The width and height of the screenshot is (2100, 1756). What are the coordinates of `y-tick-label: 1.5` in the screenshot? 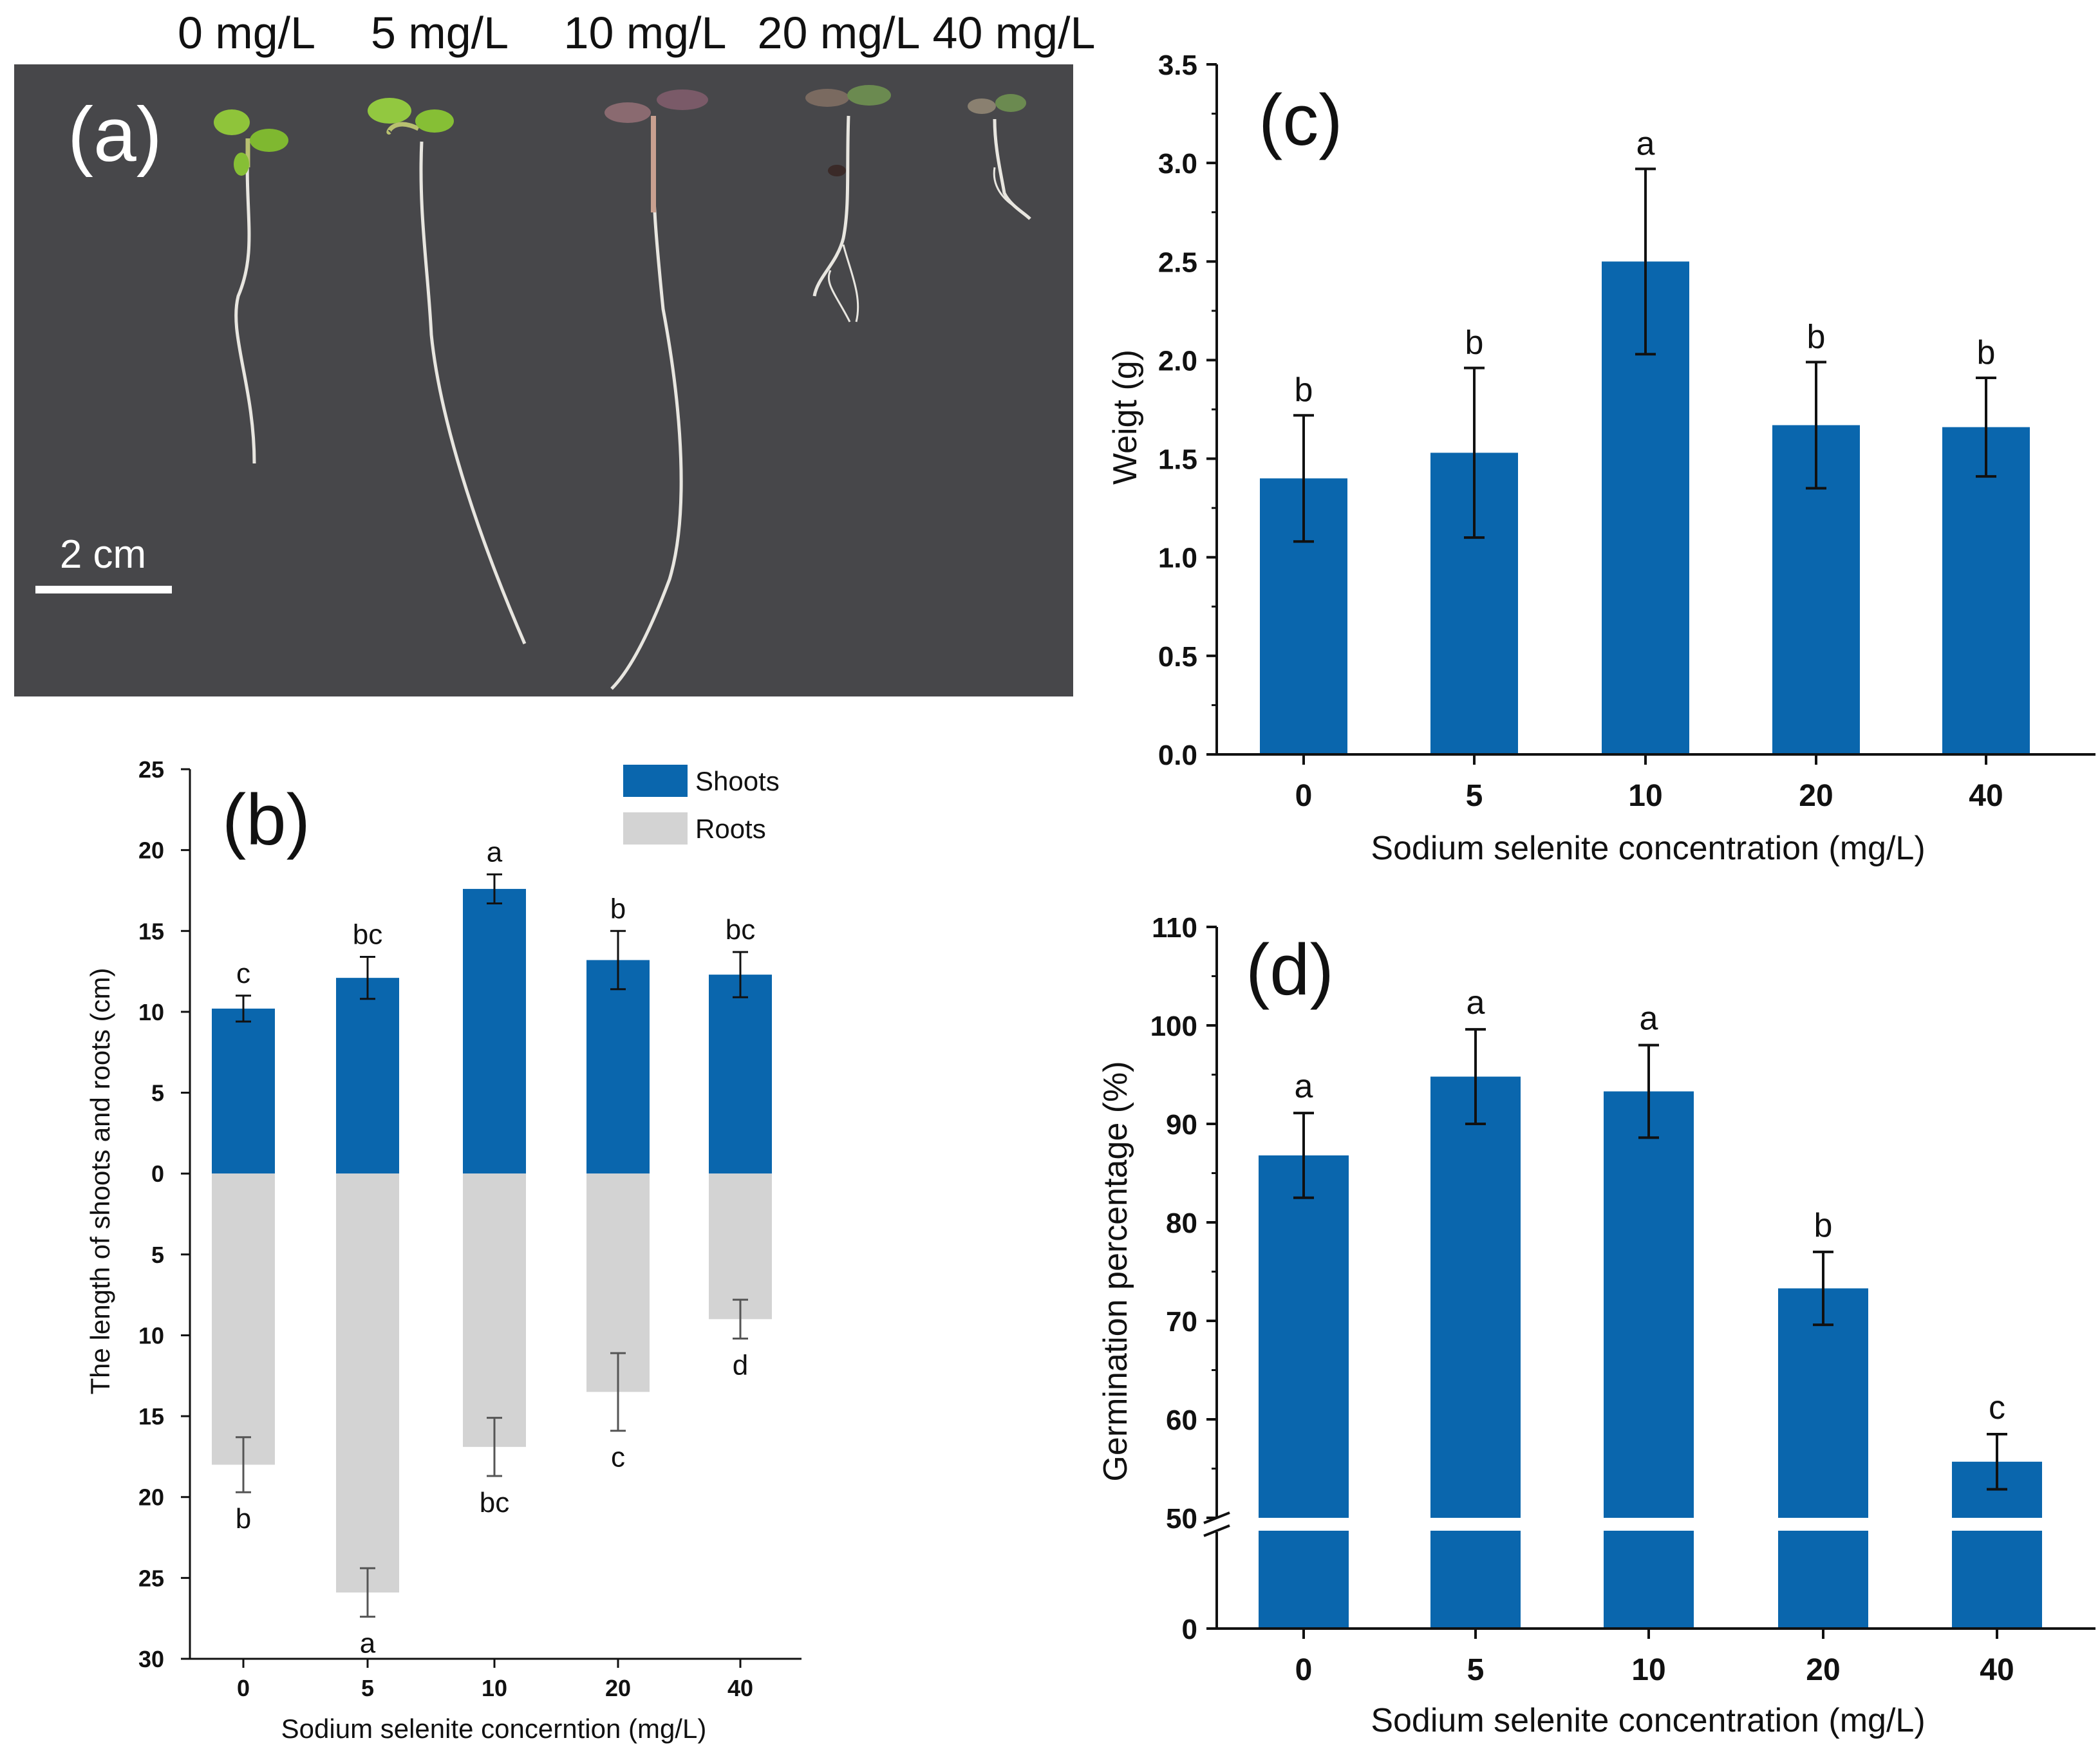 It's located at (1177, 460).